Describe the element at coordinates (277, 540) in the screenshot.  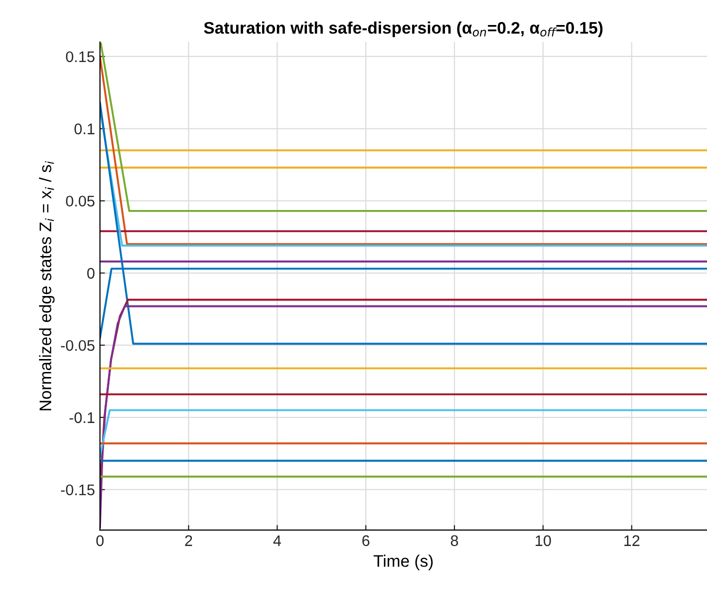
I see `x-tick-label: 4` at that location.